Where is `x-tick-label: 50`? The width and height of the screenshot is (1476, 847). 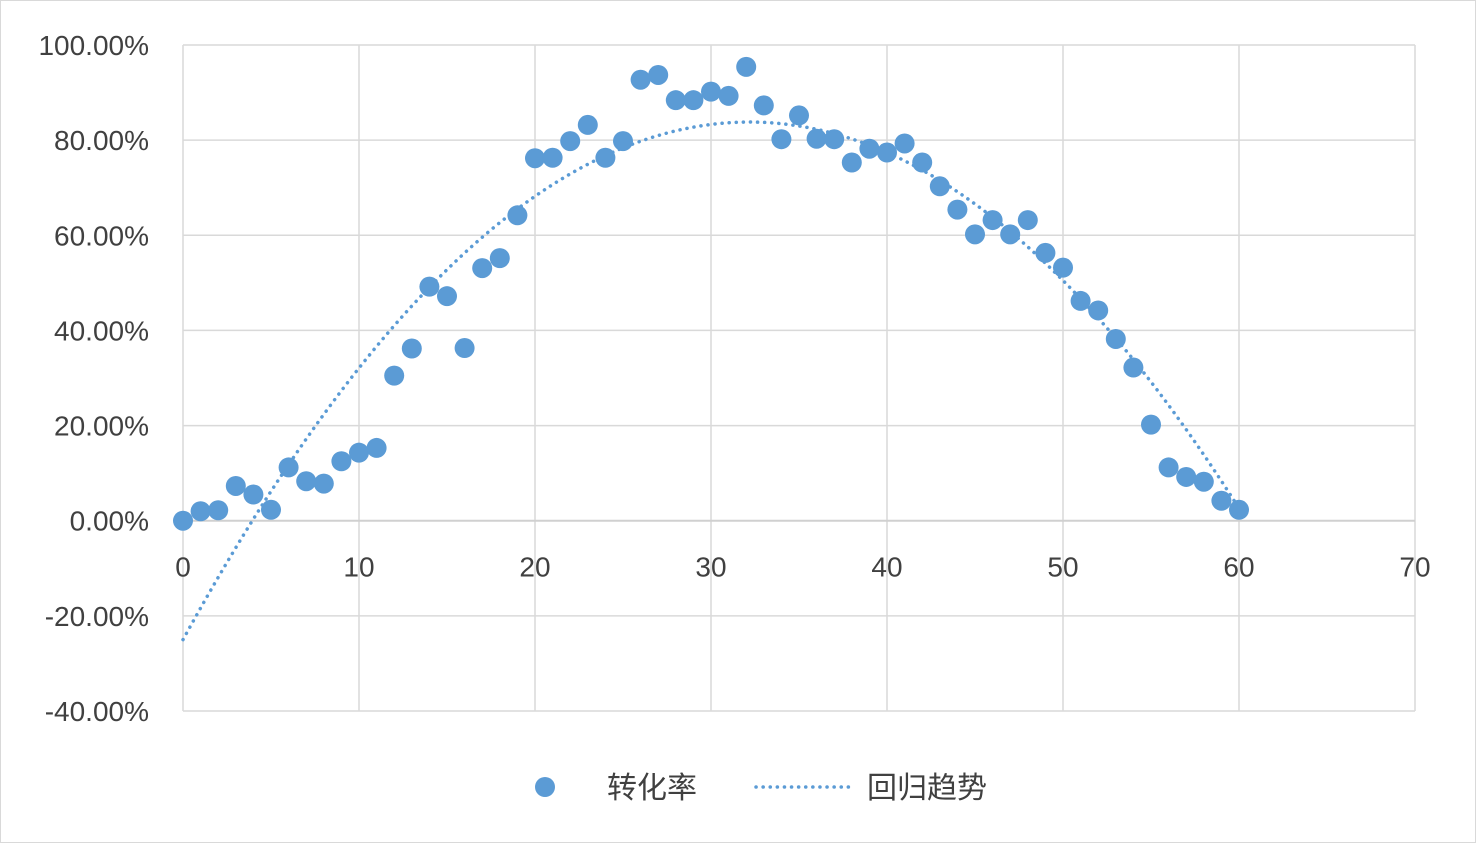 x-tick-label: 50 is located at coordinates (1062, 567).